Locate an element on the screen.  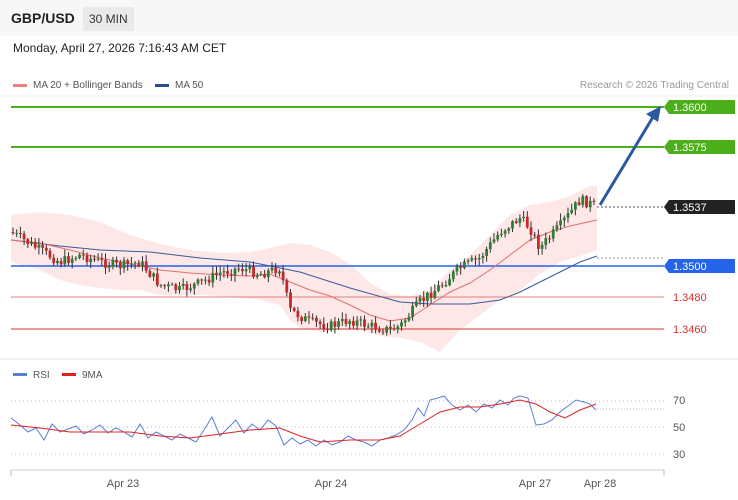
forecast-arrow-line is located at coordinates (626, 161).